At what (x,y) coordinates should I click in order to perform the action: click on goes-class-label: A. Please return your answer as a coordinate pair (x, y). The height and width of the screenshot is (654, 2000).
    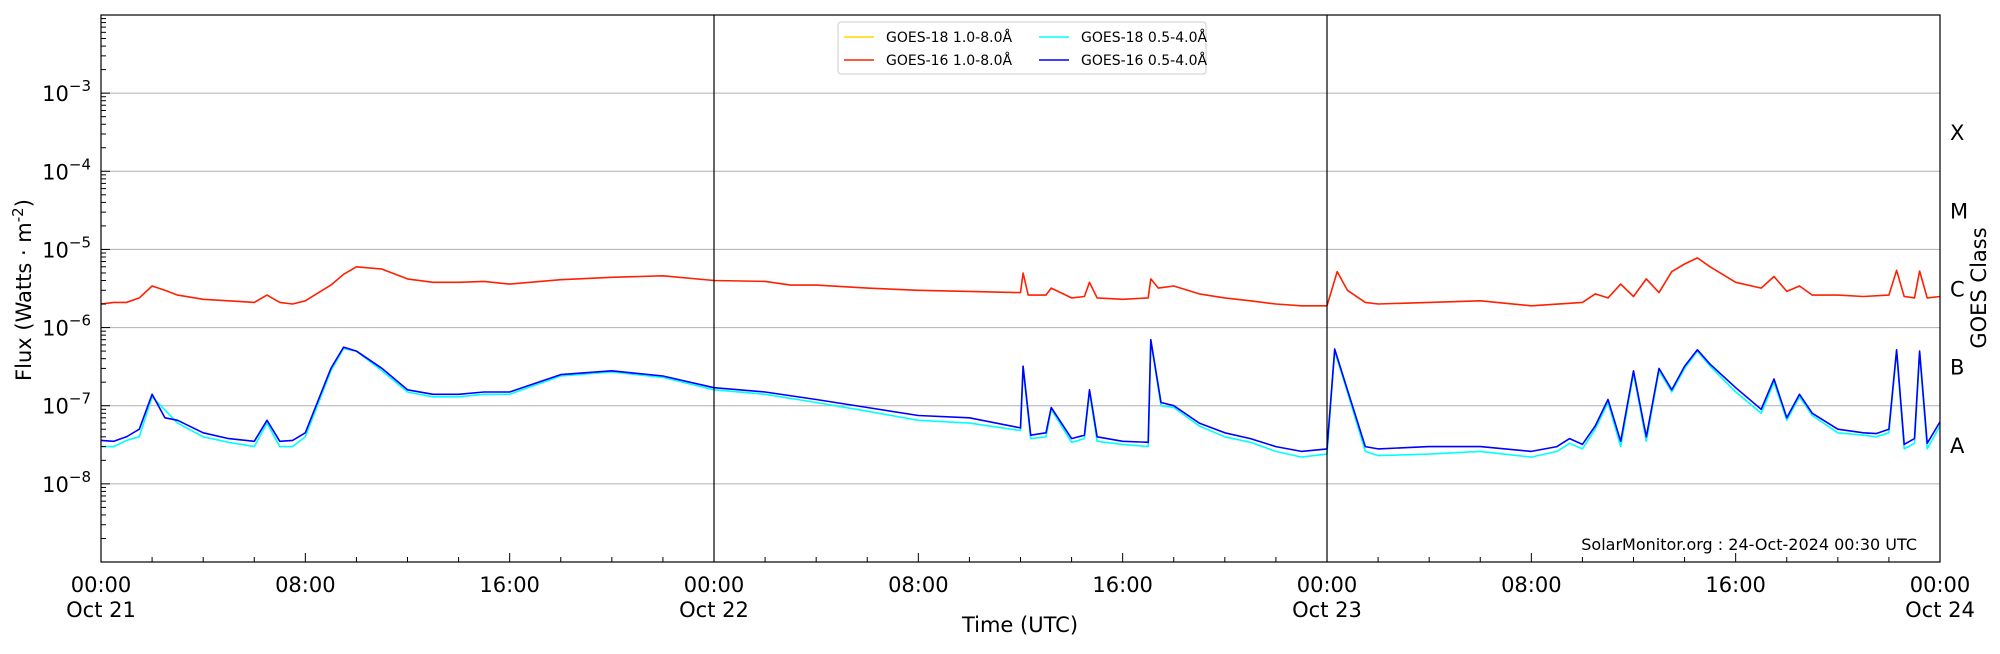
    Looking at the image, I should click on (1957, 446).